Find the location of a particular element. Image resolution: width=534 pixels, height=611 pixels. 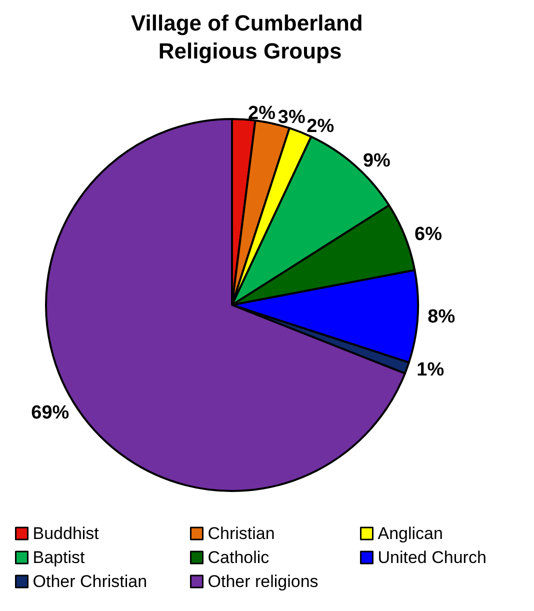

data-label: 3% is located at coordinates (292, 117).